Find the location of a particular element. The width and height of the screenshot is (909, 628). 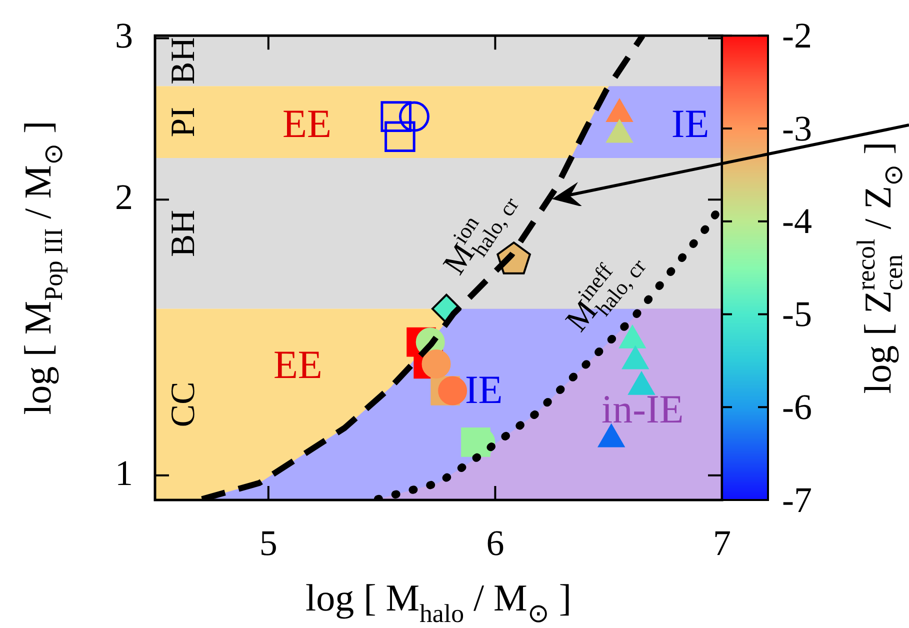

color-bar-label: -5 is located at coordinates (797, 314).